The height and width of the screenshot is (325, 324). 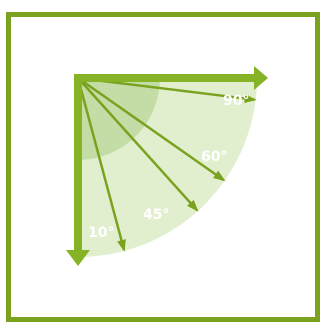 What do you see at coordinates (214, 157) in the screenshot?
I see `label-60: 60°` at bounding box center [214, 157].